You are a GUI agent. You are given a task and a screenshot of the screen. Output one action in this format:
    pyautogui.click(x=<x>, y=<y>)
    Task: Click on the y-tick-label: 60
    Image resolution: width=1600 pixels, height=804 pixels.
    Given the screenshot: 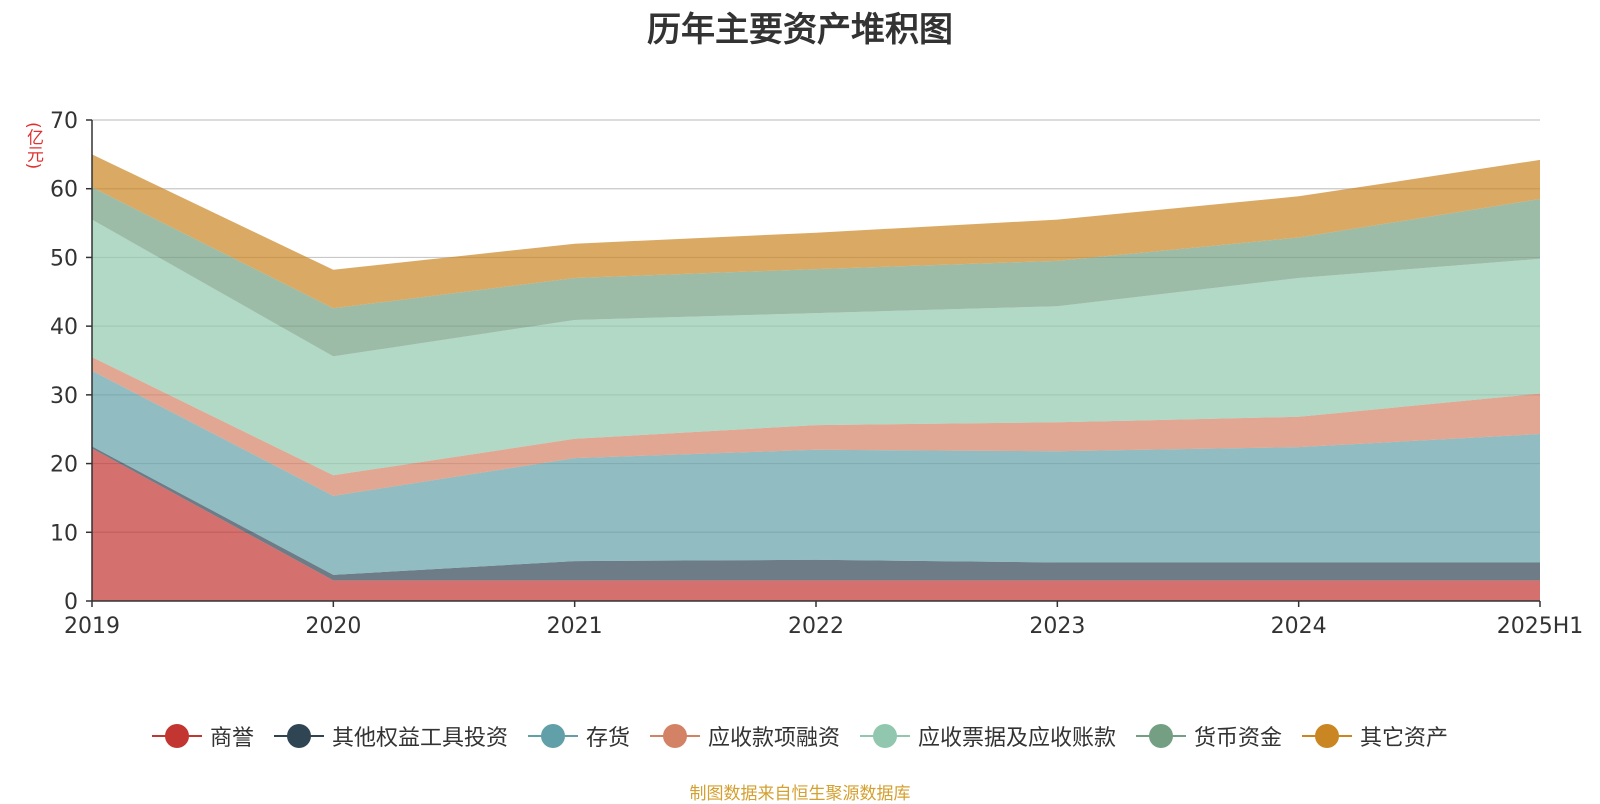 What is the action you would take?
    pyautogui.click(x=64, y=190)
    